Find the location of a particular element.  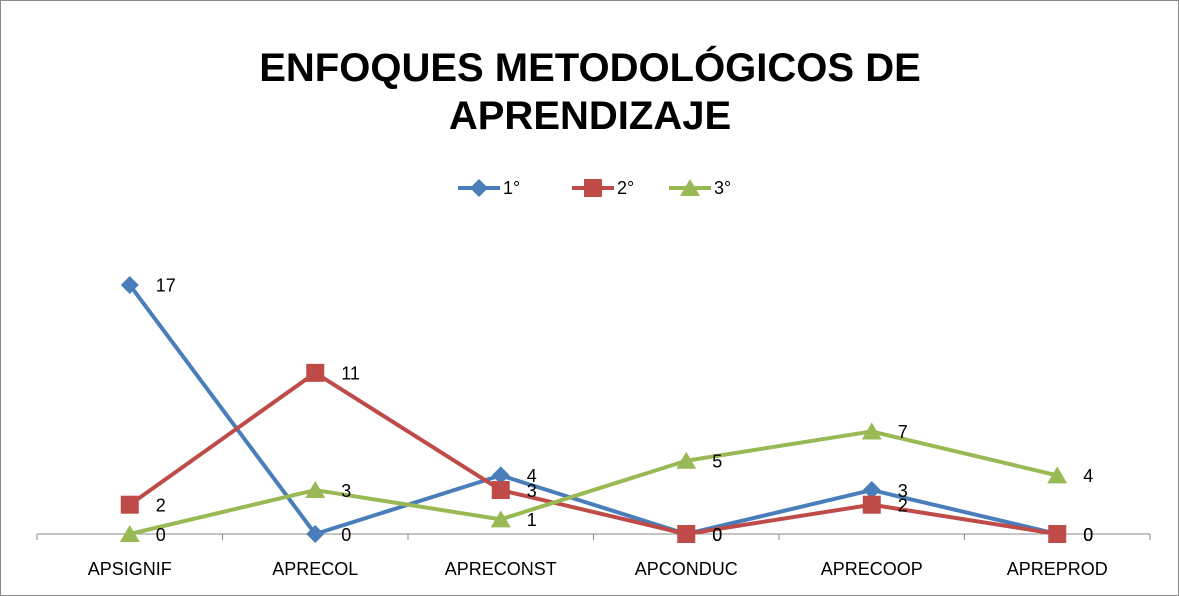

x-tick-label: APCONDUC is located at coordinates (686, 569).